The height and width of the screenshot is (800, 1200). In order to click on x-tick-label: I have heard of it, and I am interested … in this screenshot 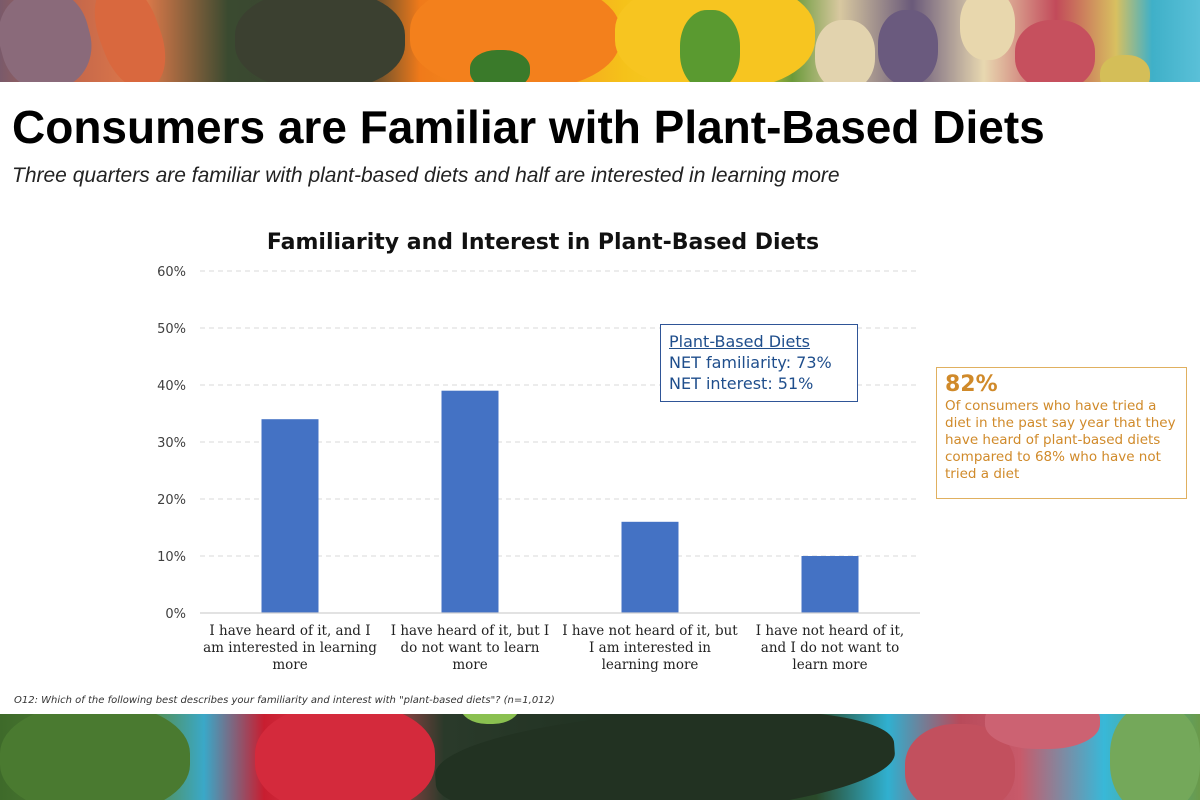, I will do `click(290, 648)`.